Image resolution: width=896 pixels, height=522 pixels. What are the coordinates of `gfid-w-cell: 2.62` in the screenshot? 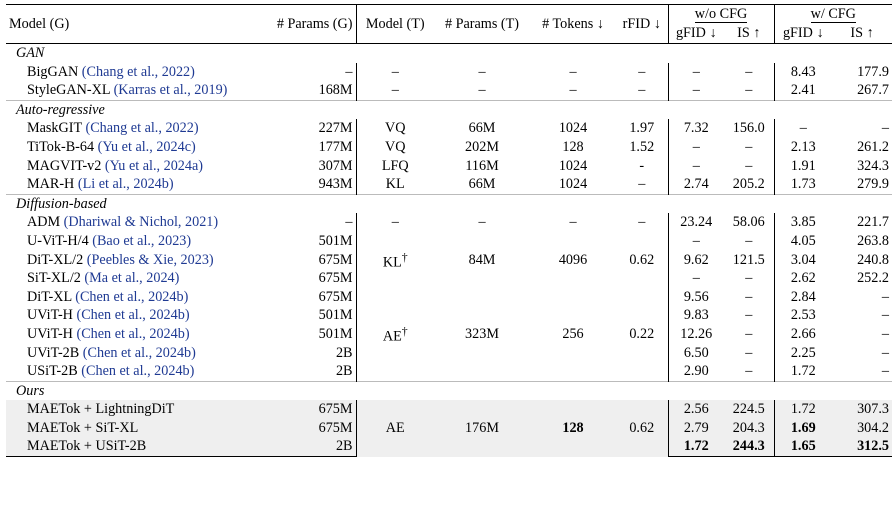 It's located at (802, 278).